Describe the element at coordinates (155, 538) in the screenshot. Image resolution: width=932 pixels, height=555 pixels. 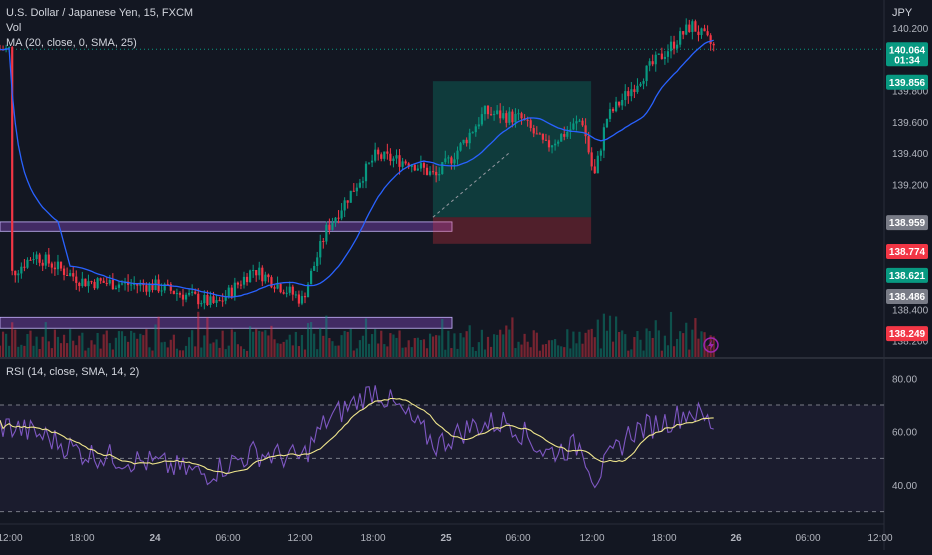
I see `time-tick-label: 24` at that location.